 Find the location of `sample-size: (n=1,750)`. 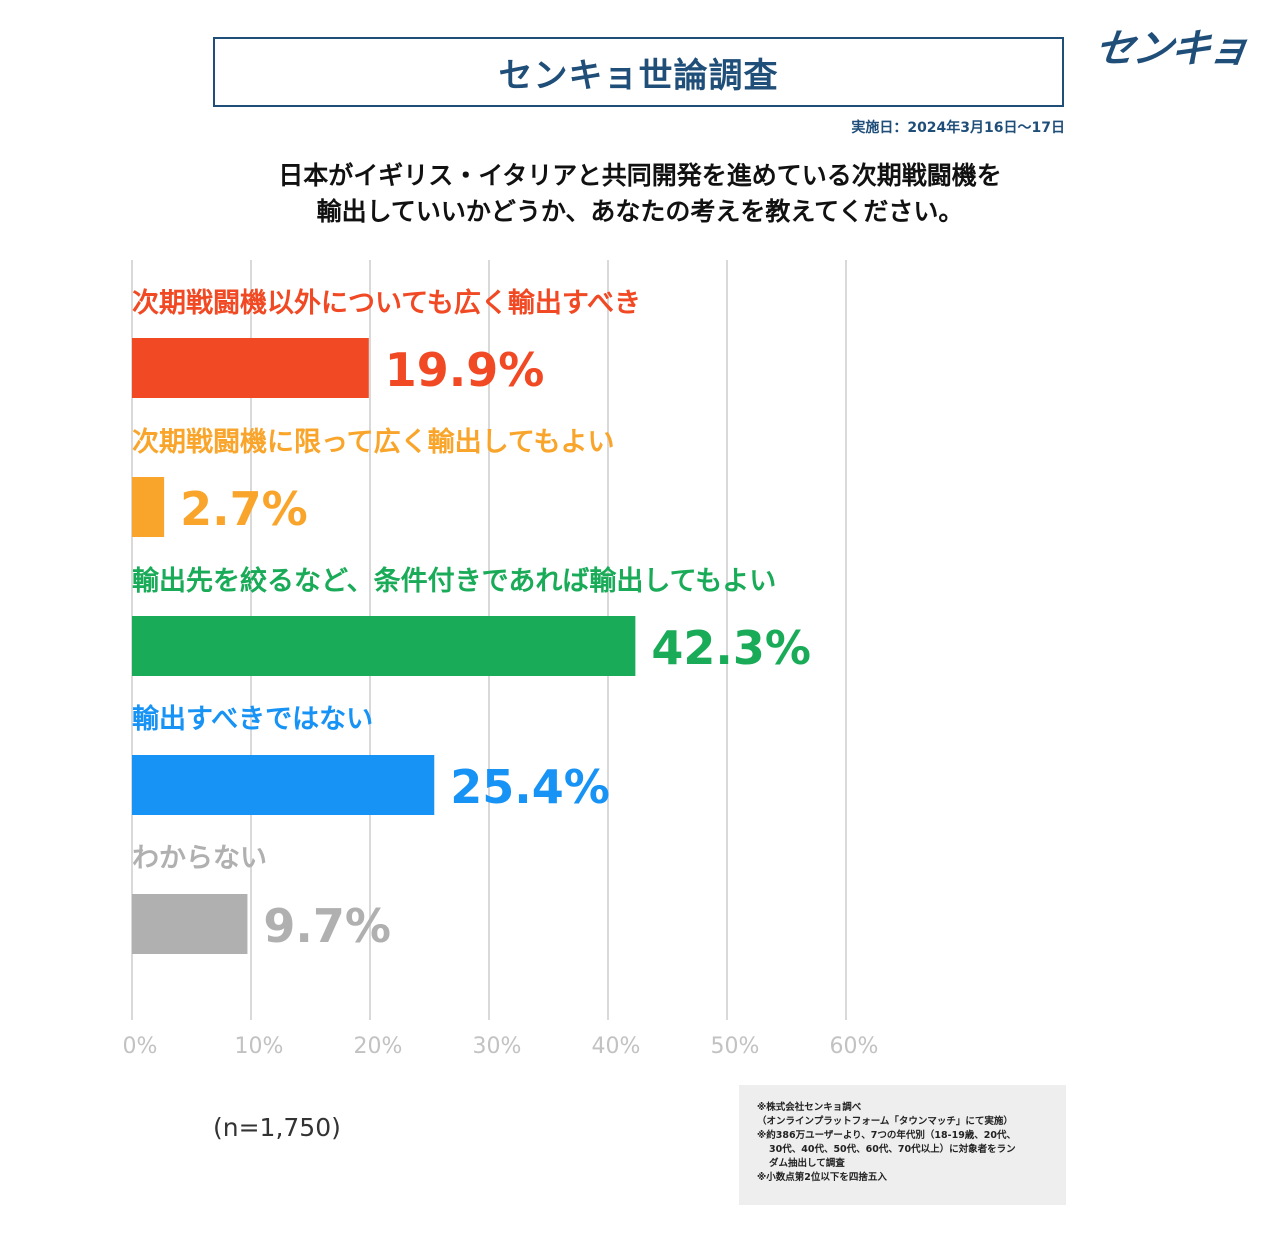

sample-size: (n=1,750) is located at coordinates (277, 1127).